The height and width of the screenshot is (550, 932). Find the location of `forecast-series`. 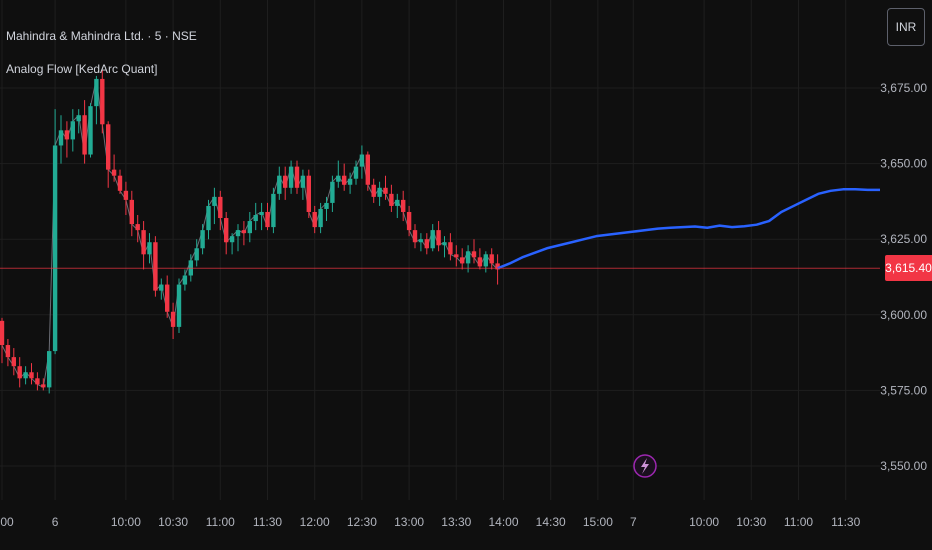

forecast-series is located at coordinates (688, 229).